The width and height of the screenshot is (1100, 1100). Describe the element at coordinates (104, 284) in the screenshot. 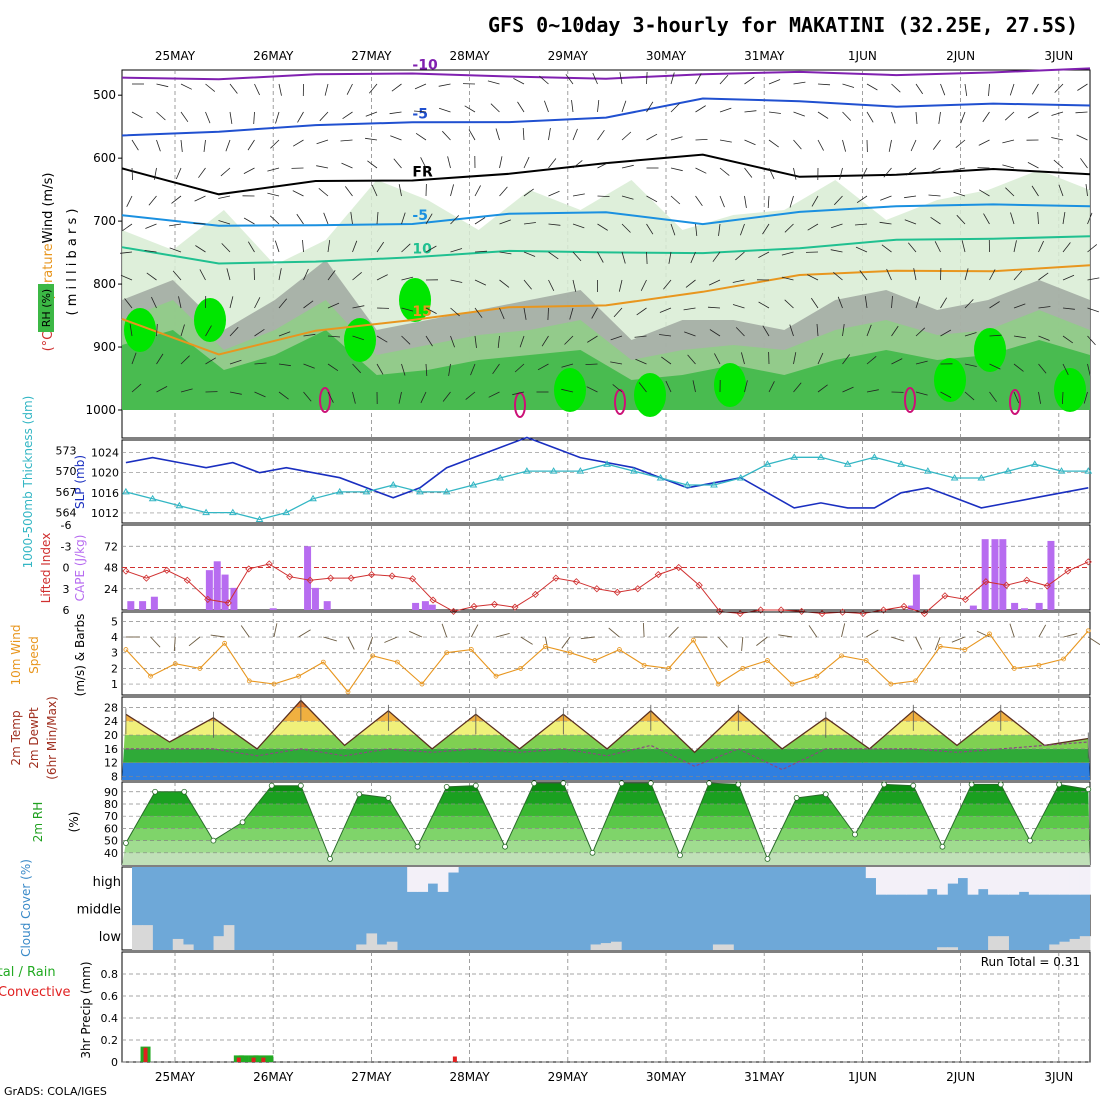

I see `y-tick-label: 800` at that location.